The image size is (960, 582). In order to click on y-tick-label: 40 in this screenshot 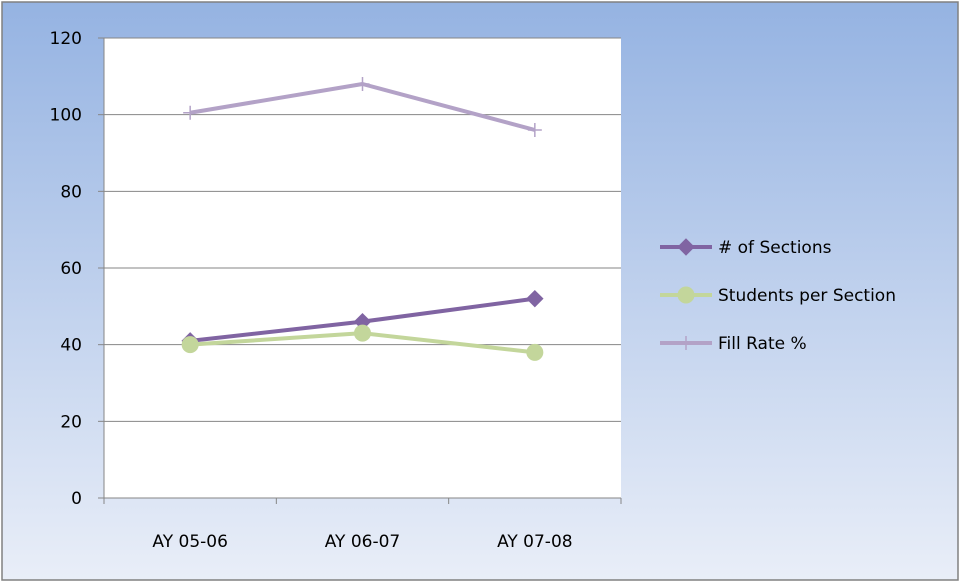, I will do `click(71, 346)`.